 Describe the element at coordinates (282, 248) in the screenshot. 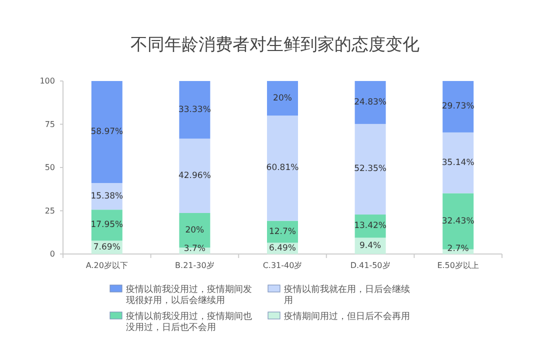

I see `data-label: 6.49%` at that location.